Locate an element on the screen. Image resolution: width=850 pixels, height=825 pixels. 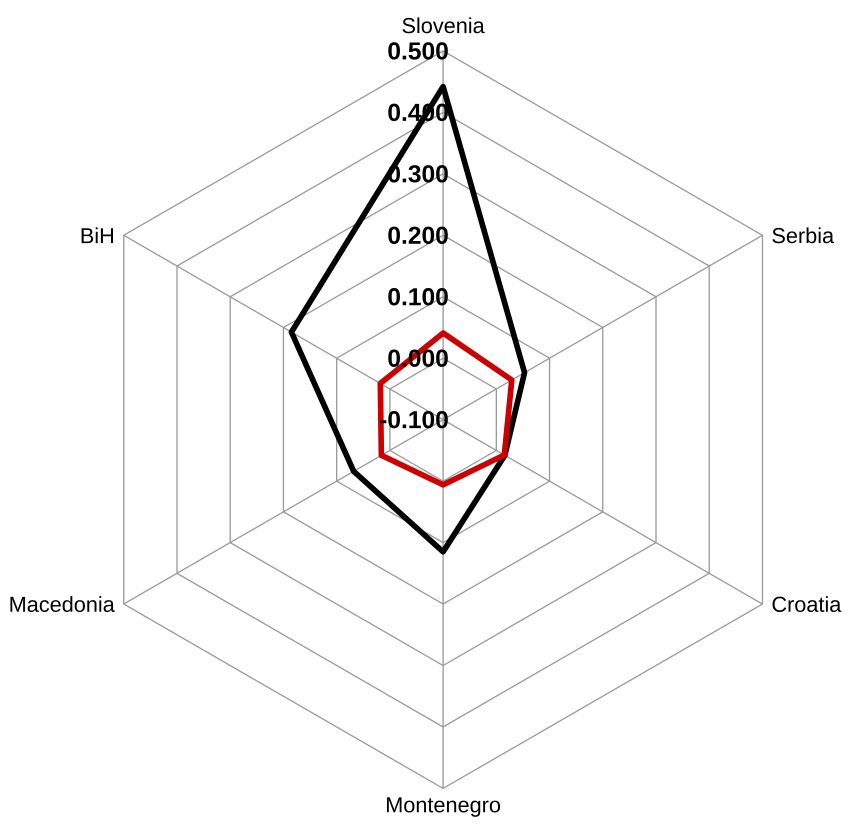
spoke-label: Macedonia is located at coordinates (62, 604).